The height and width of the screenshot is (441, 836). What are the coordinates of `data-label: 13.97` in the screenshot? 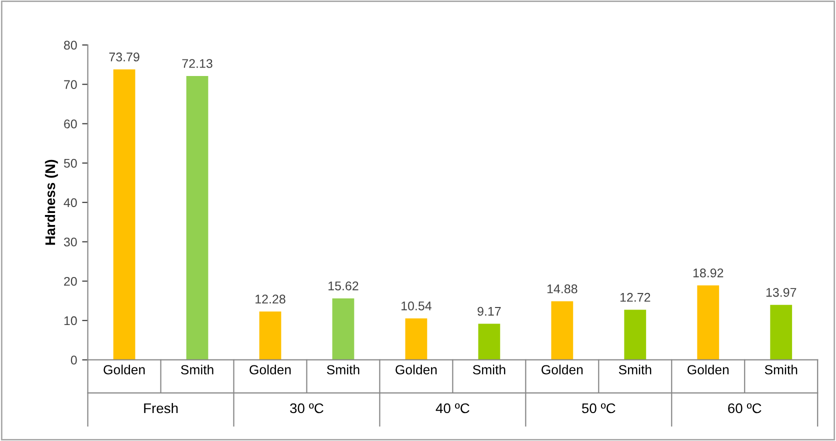 It's located at (781, 292).